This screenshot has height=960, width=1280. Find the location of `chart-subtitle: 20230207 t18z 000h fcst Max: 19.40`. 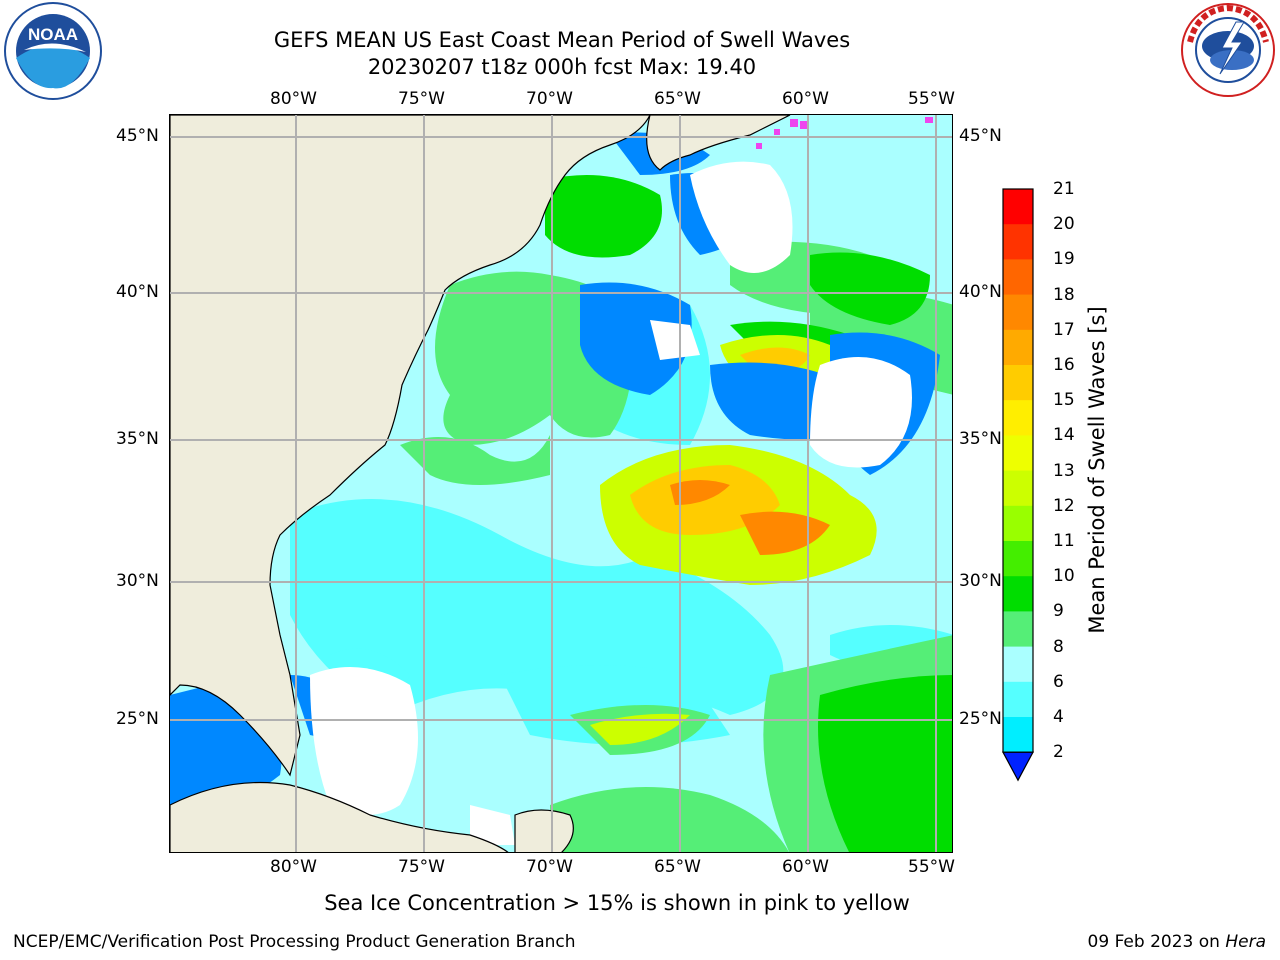

chart-subtitle: 20230207 t18z 000h fcst Max: 19.40 is located at coordinates (562, 67).